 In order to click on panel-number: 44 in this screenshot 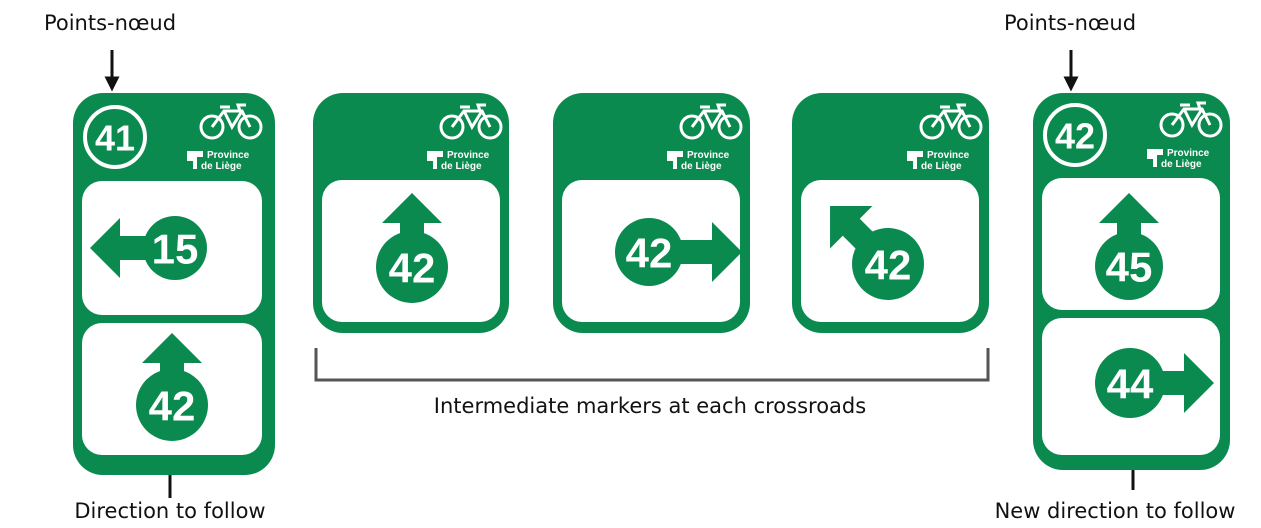, I will do `click(1130, 384)`.